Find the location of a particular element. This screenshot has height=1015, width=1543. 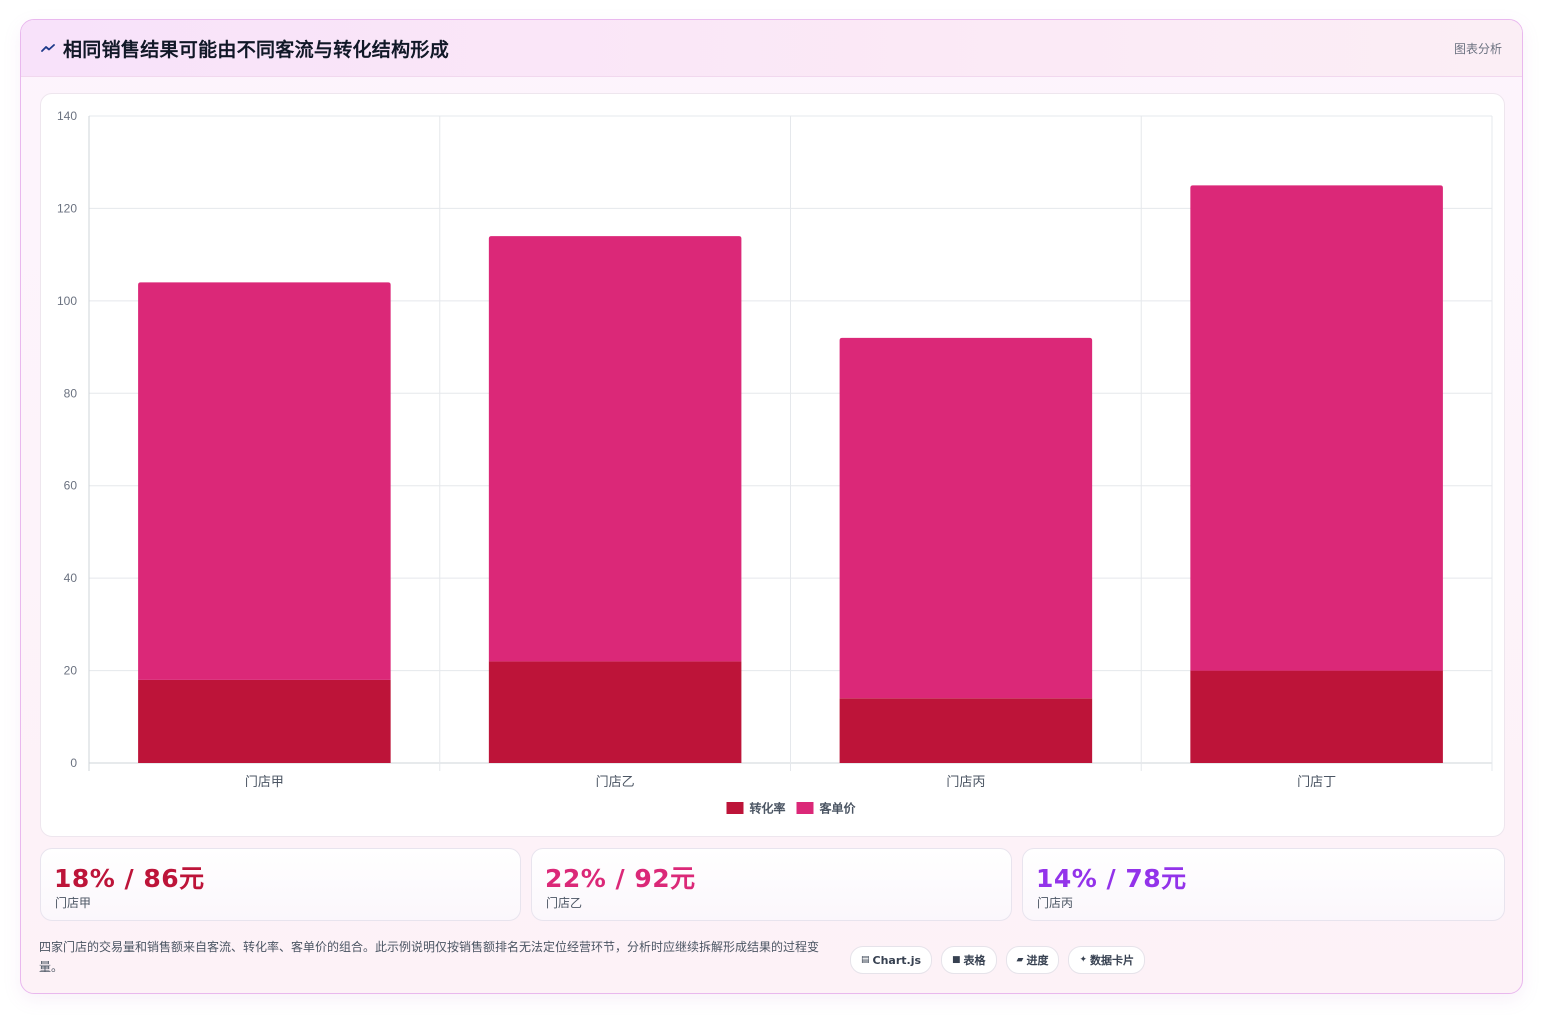

chip-label: 表格 is located at coordinates (974, 960).